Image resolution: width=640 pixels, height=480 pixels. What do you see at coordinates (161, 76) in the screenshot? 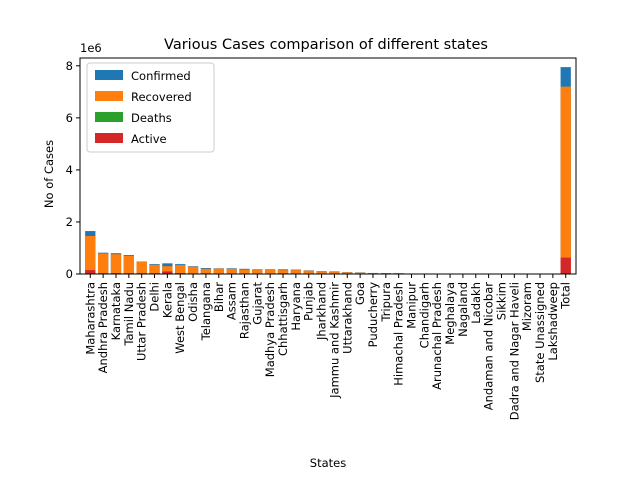
I see `legend-label: Confirmed` at bounding box center [161, 76].